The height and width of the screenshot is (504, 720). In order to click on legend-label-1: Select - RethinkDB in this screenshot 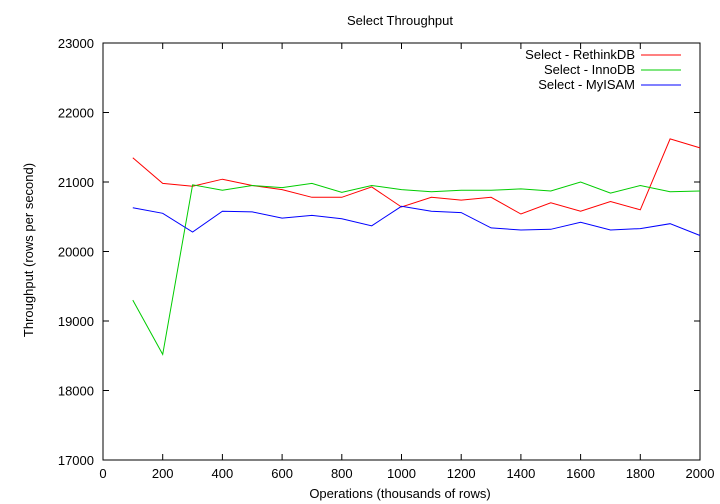, I will do `click(580, 54)`.